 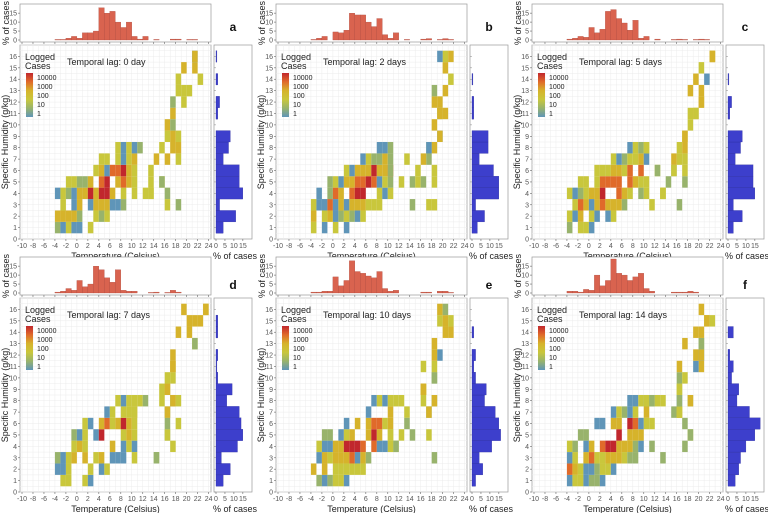 I want to click on legend-colorbar, so click(x=29, y=95).